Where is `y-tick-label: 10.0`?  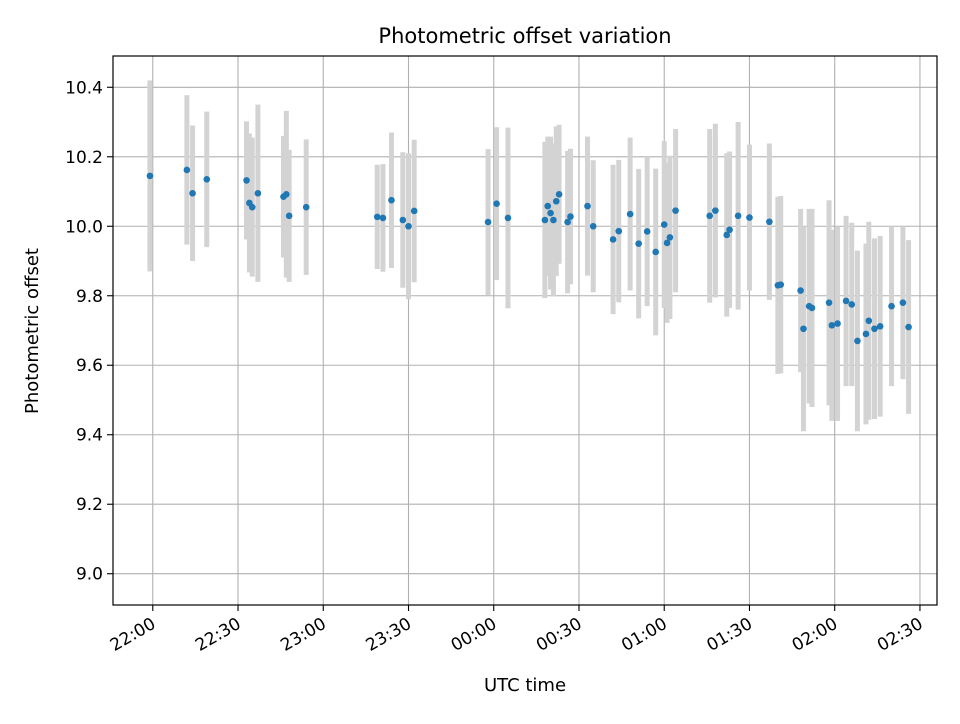
y-tick-label: 10.0 is located at coordinates (84, 227).